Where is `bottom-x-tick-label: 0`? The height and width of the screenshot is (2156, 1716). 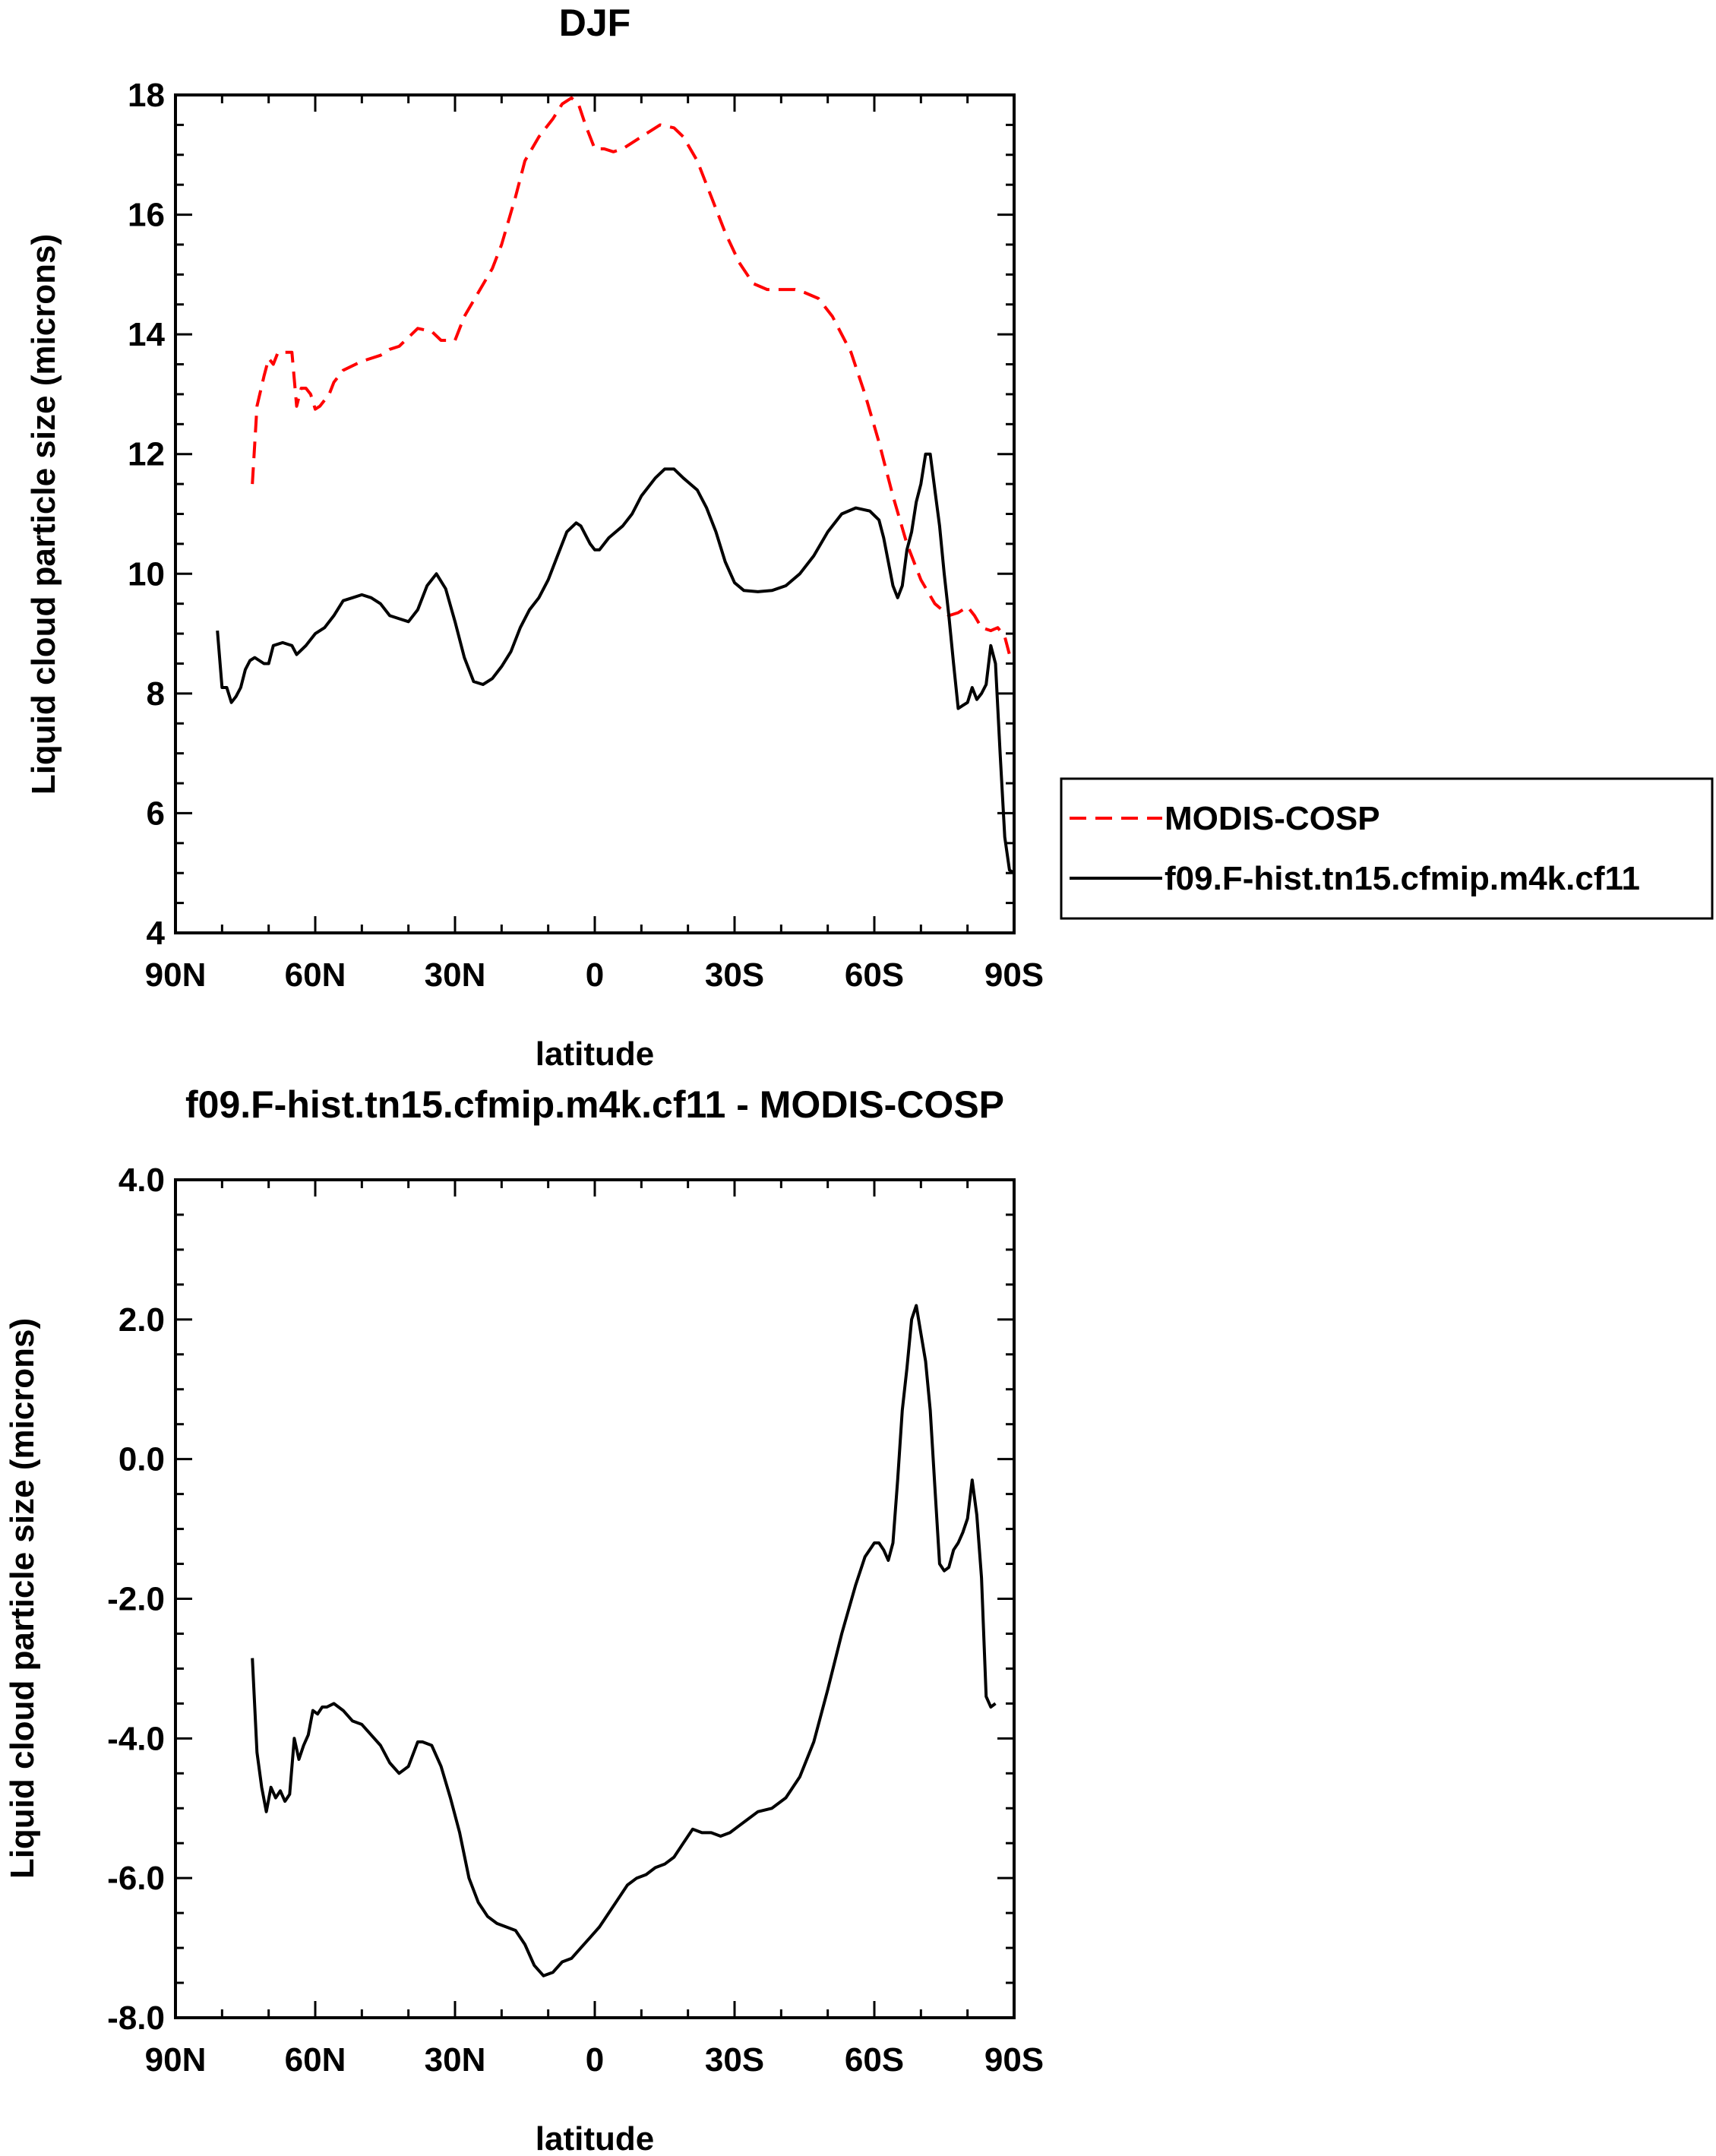 bottom-x-tick-label: 0 is located at coordinates (595, 2060).